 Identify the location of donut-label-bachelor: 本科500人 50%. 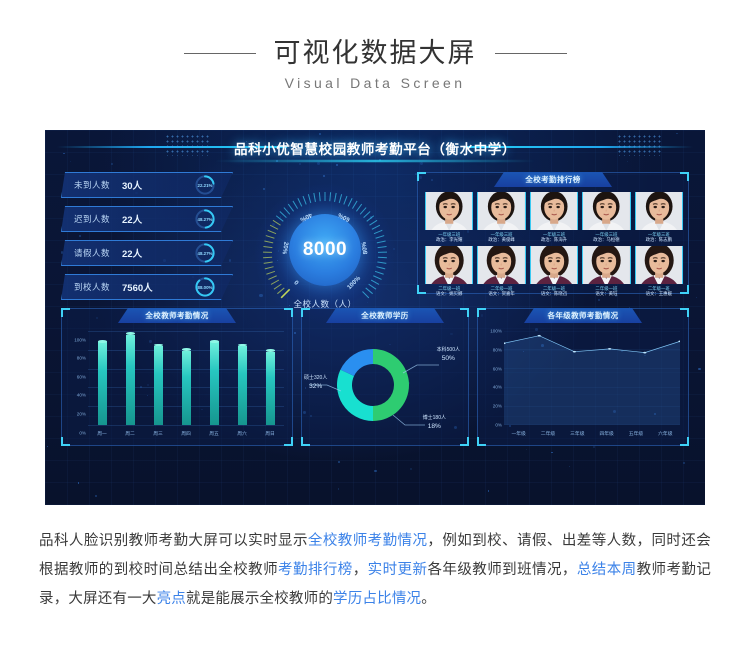
(448, 354).